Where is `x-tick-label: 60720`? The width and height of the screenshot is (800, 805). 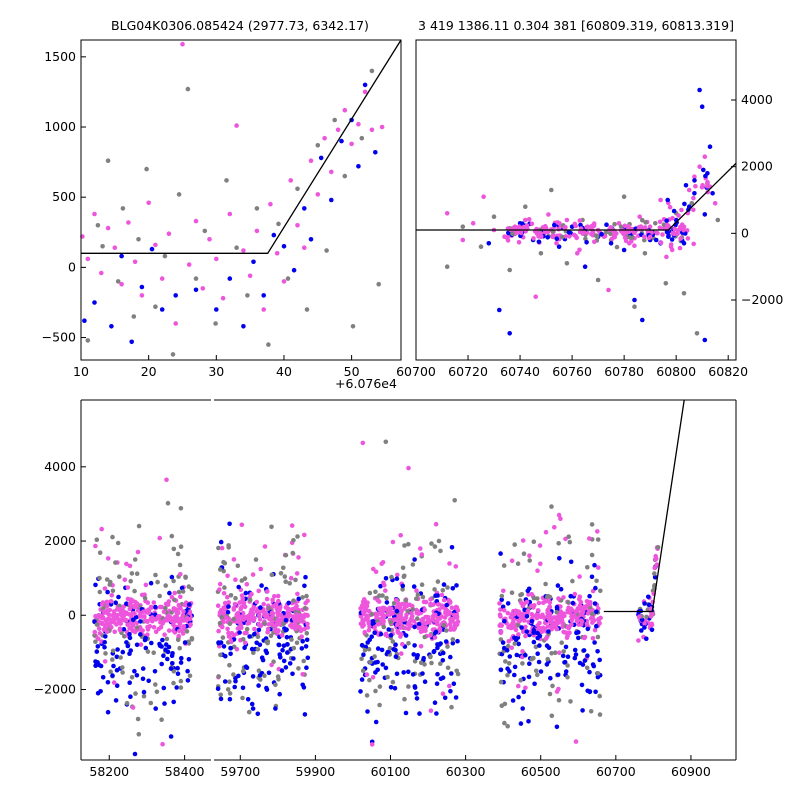
x-tick-label: 60720 is located at coordinates (468, 371).